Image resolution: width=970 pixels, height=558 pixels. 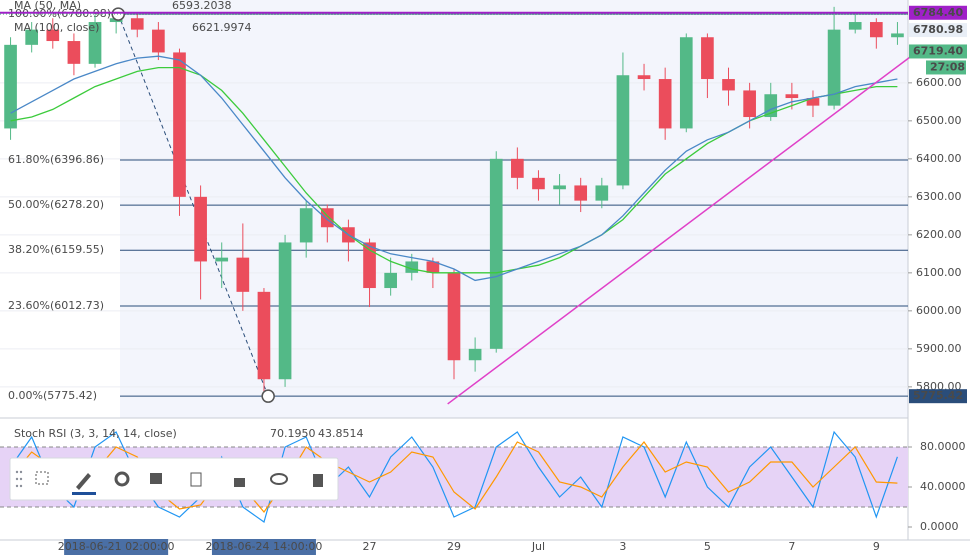 I want to click on lock-tool, so click(x=239, y=482).